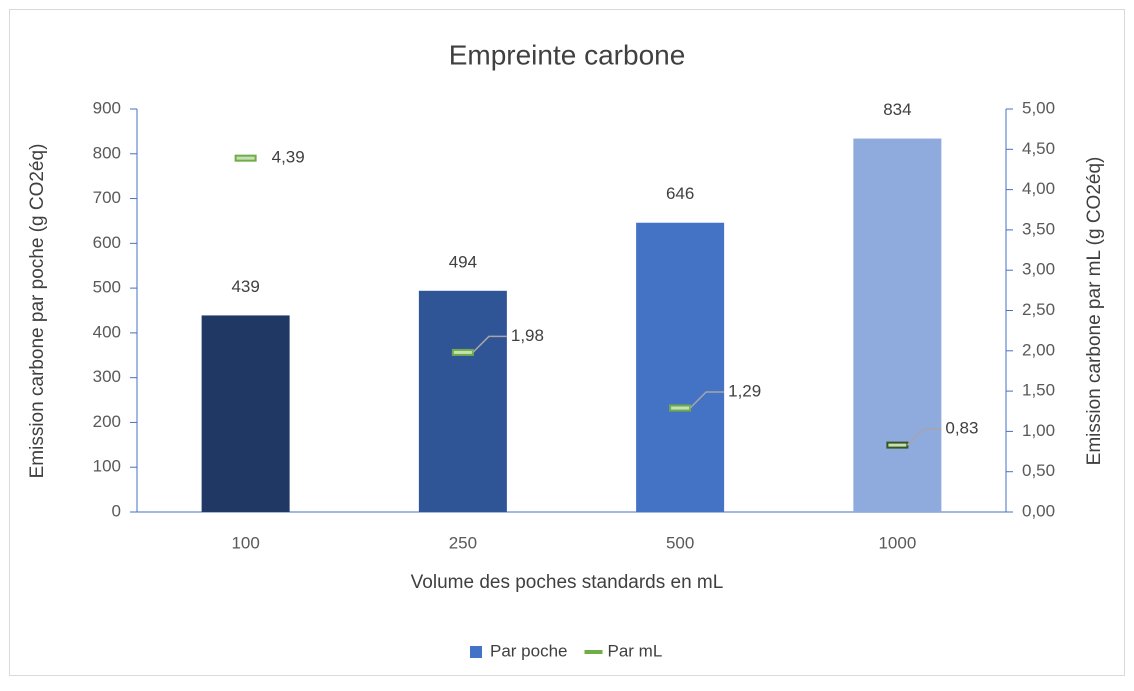  What do you see at coordinates (1038, 430) in the screenshot?
I see `y2-tick-label: 1,00` at bounding box center [1038, 430].